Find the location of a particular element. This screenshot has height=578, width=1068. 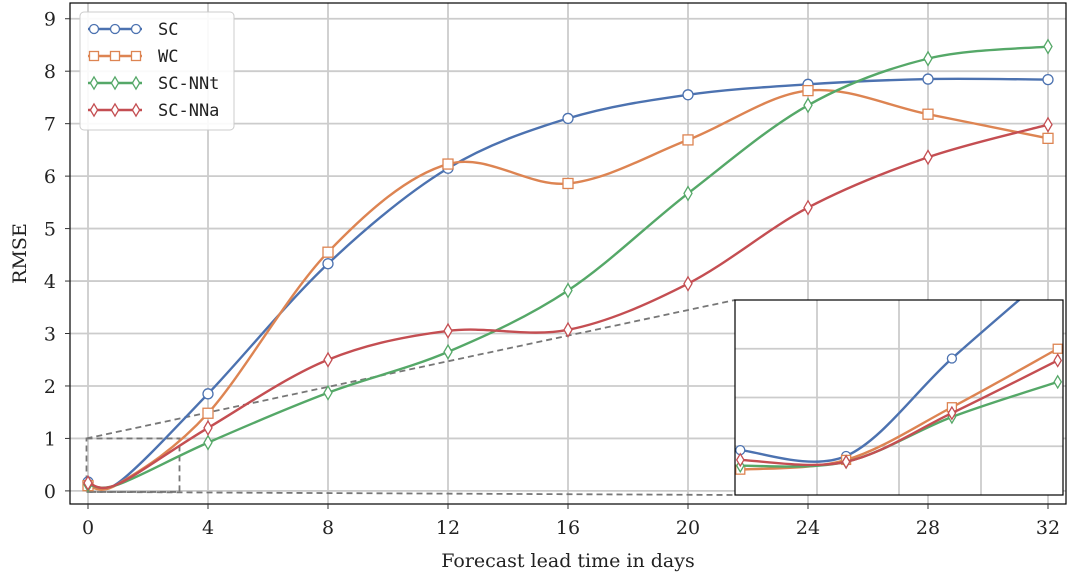

legend-label: SC-NNa is located at coordinates (188, 111).